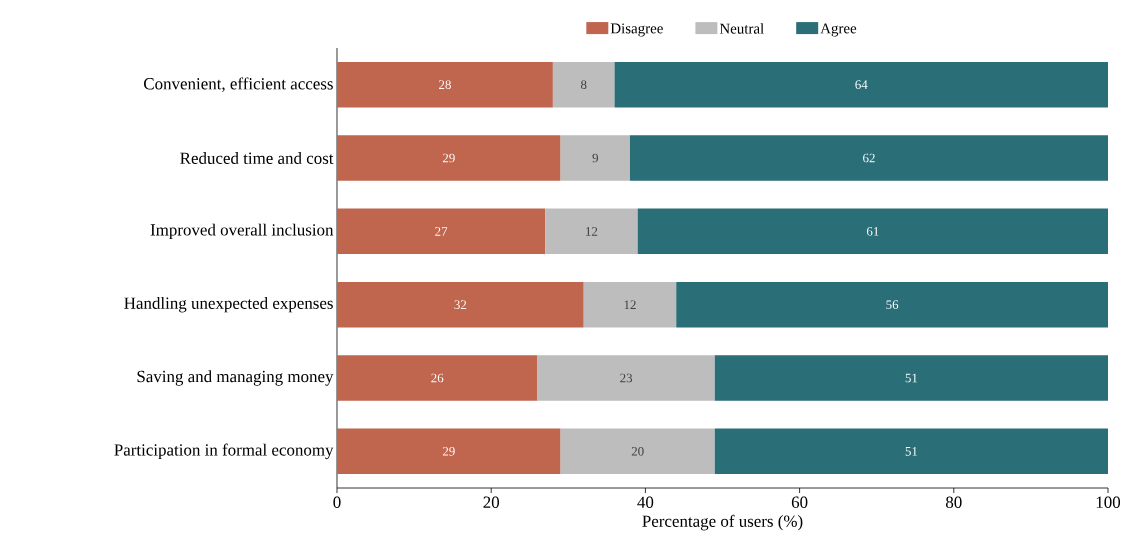 The height and width of the screenshot is (551, 1130). I want to click on x-axis-title: Percentage of users (%), so click(722, 522).